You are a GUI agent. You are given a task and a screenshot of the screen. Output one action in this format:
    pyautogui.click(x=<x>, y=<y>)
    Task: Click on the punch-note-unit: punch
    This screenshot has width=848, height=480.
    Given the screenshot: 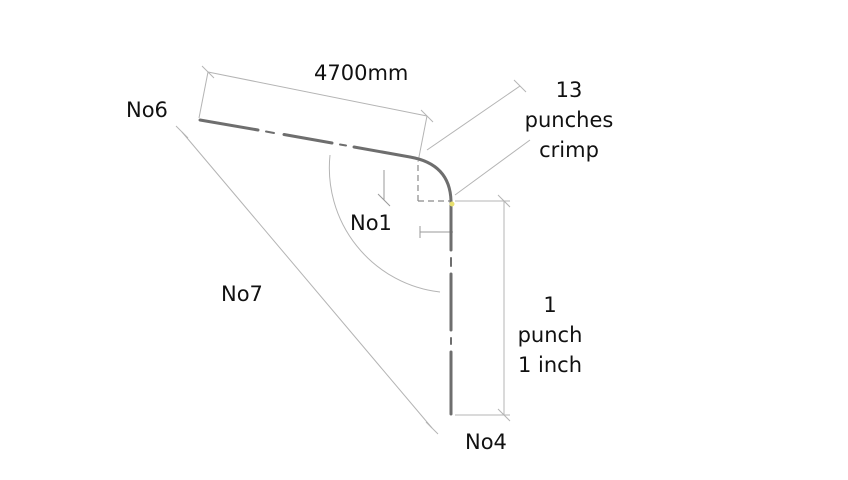 What is the action you would take?
    pyautogui.click(x=550, y=335)
    